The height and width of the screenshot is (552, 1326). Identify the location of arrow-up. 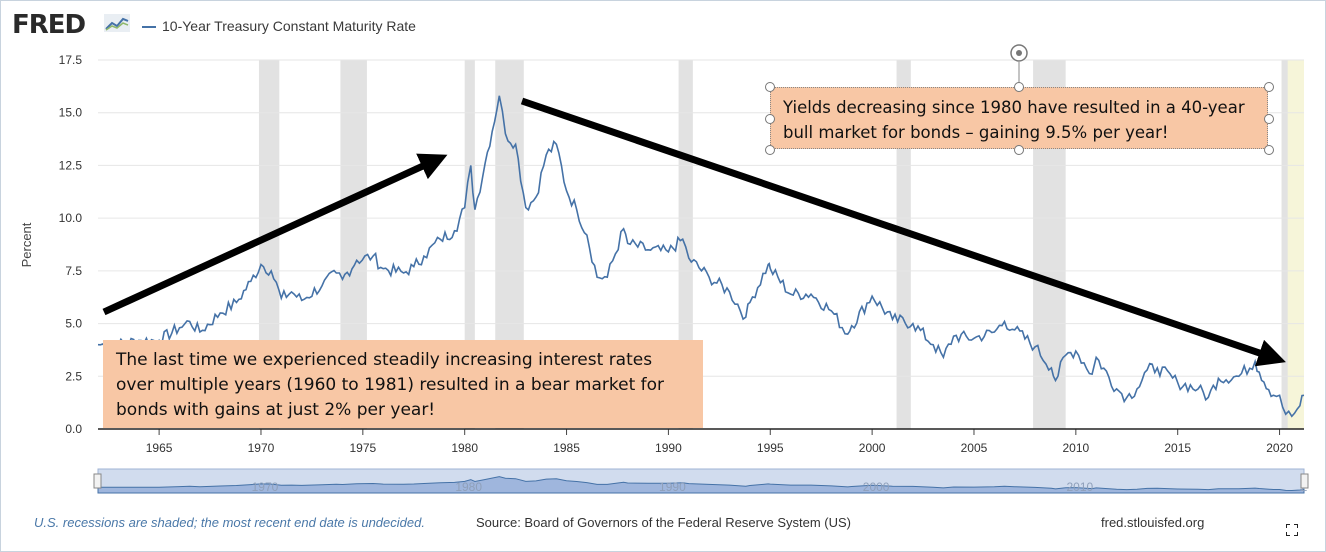
(275, 234).